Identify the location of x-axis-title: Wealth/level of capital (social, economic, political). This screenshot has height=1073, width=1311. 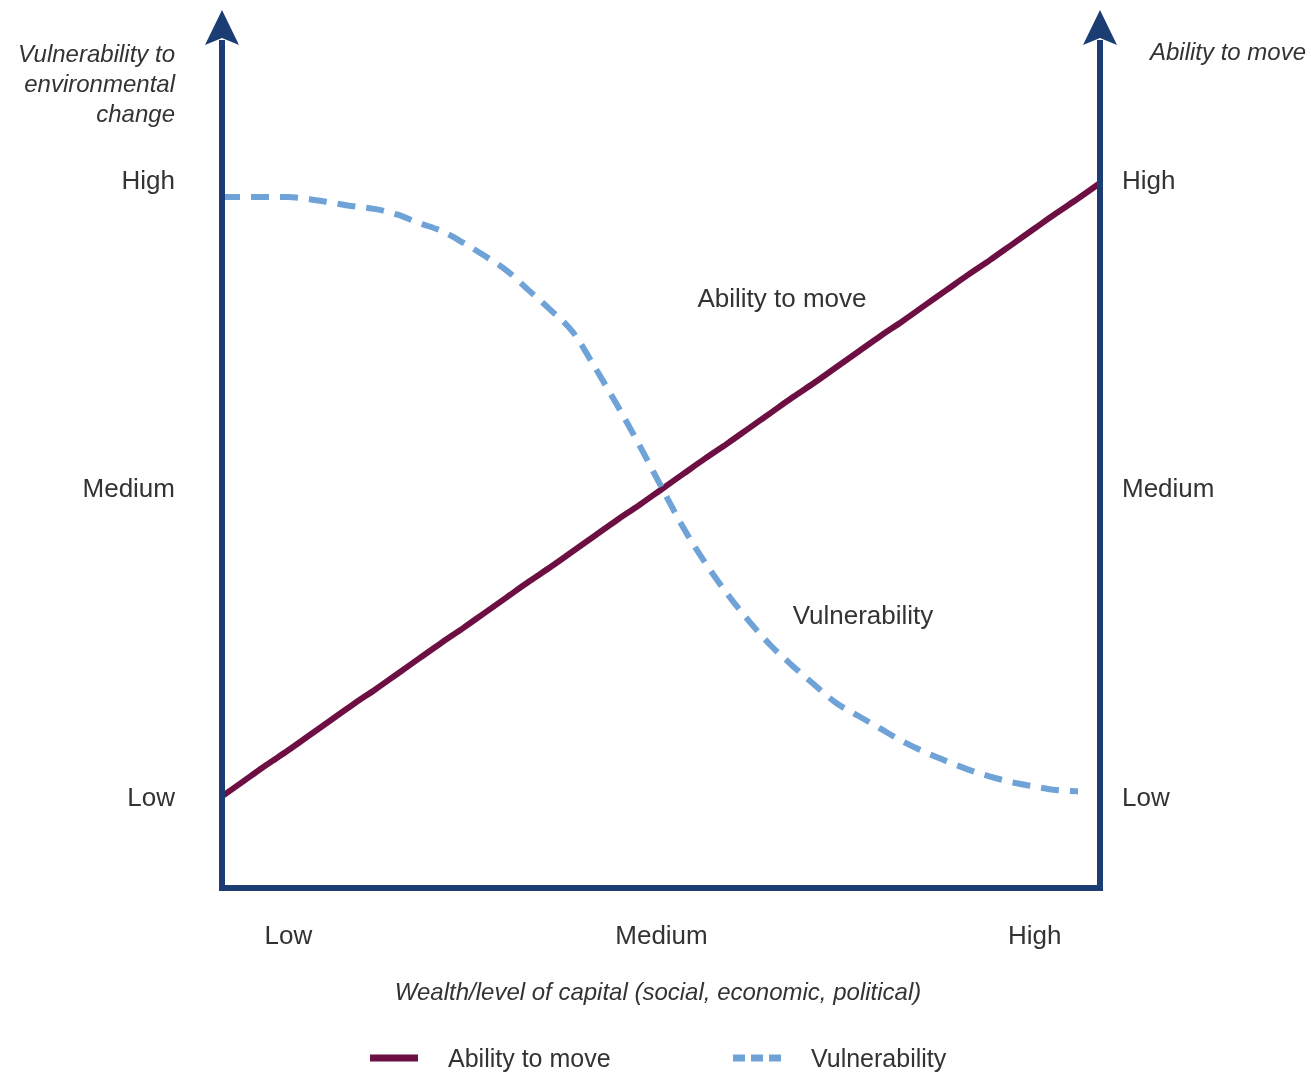
(658, 991).